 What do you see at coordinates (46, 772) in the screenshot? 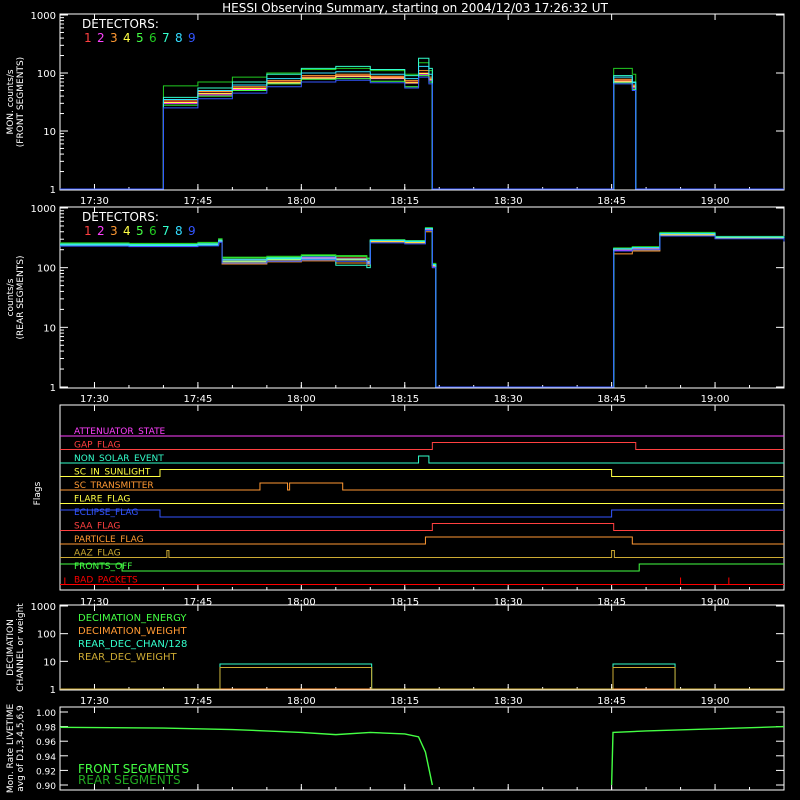
I see `y-tick-label: 0.92` at bounding box center [46, 772].